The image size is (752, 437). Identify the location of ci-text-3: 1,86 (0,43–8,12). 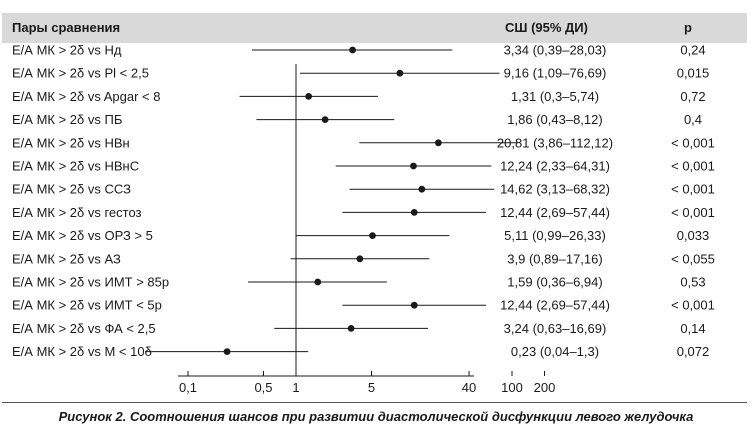
(554, 119).